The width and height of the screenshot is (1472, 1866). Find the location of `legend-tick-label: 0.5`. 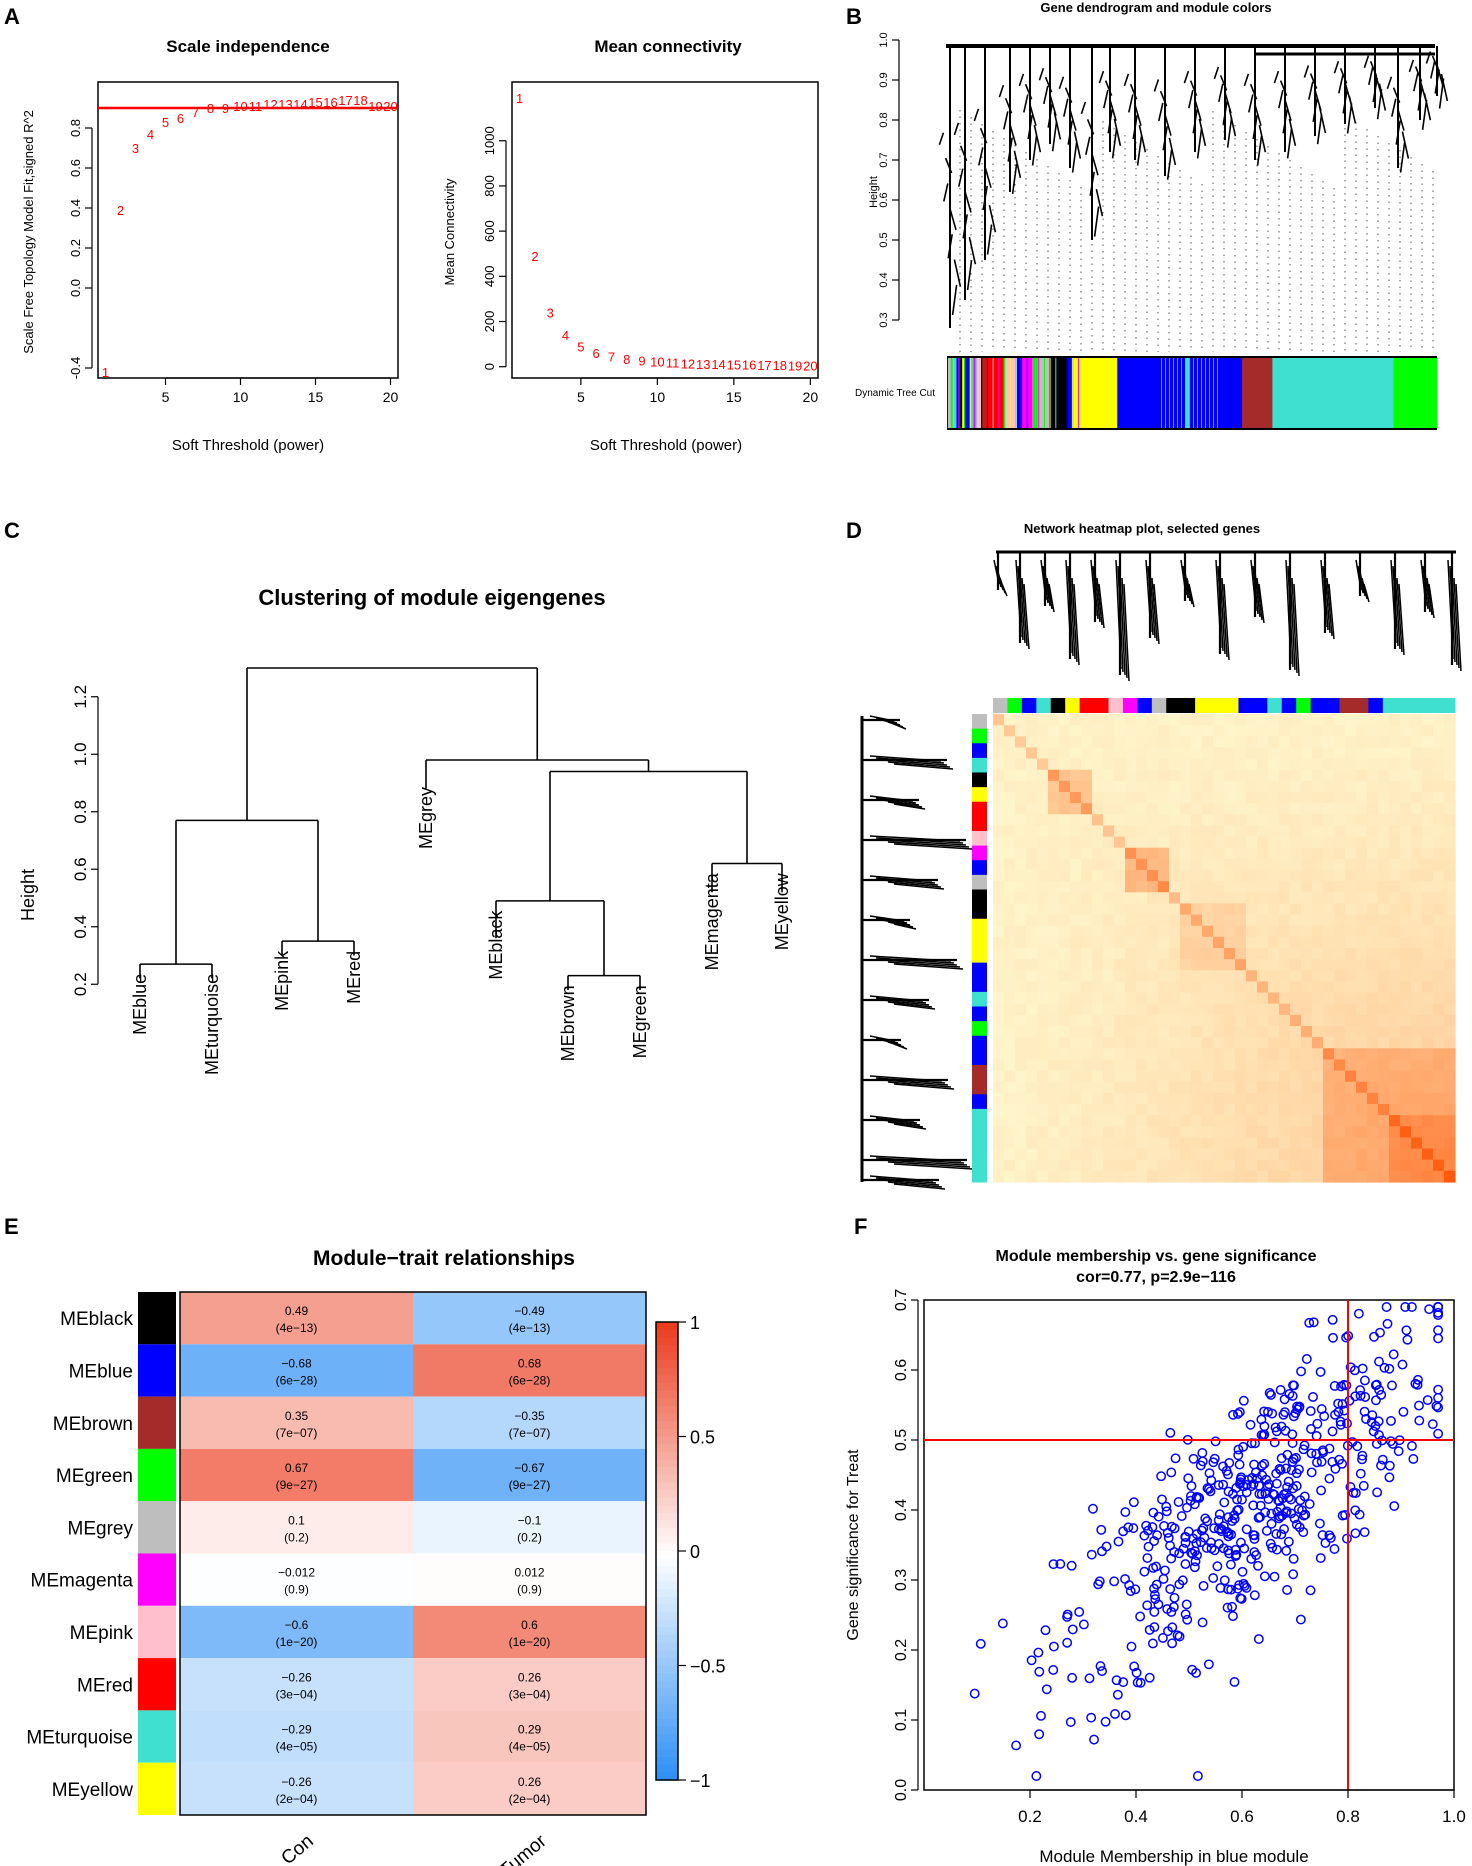

legend-tick-label: 0.5 is located at coordinates (702, 1438).